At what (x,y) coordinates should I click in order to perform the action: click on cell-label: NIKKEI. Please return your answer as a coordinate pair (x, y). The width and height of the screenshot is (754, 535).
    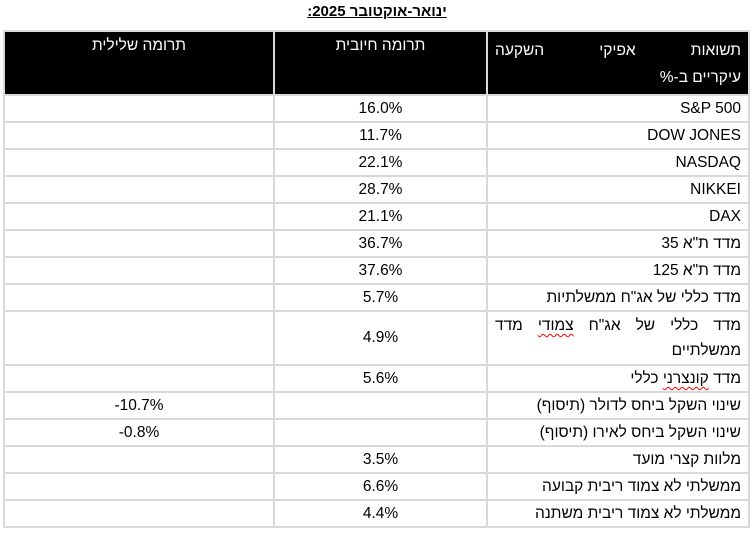
    Looking at the image, I should click on (618, 189).